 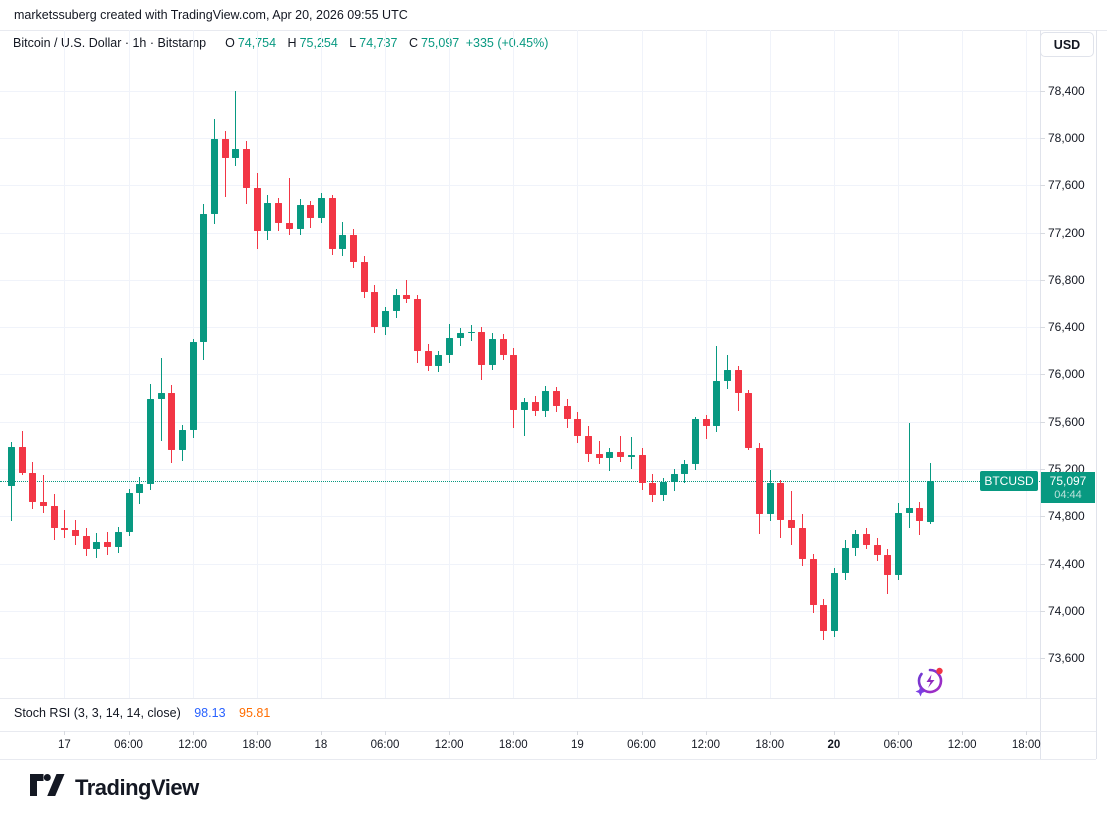 What do you see at coordinates (1066, 374) in the screenshot?
I see `price-axis-label: 76,000` at bounding box center [1066, 374].